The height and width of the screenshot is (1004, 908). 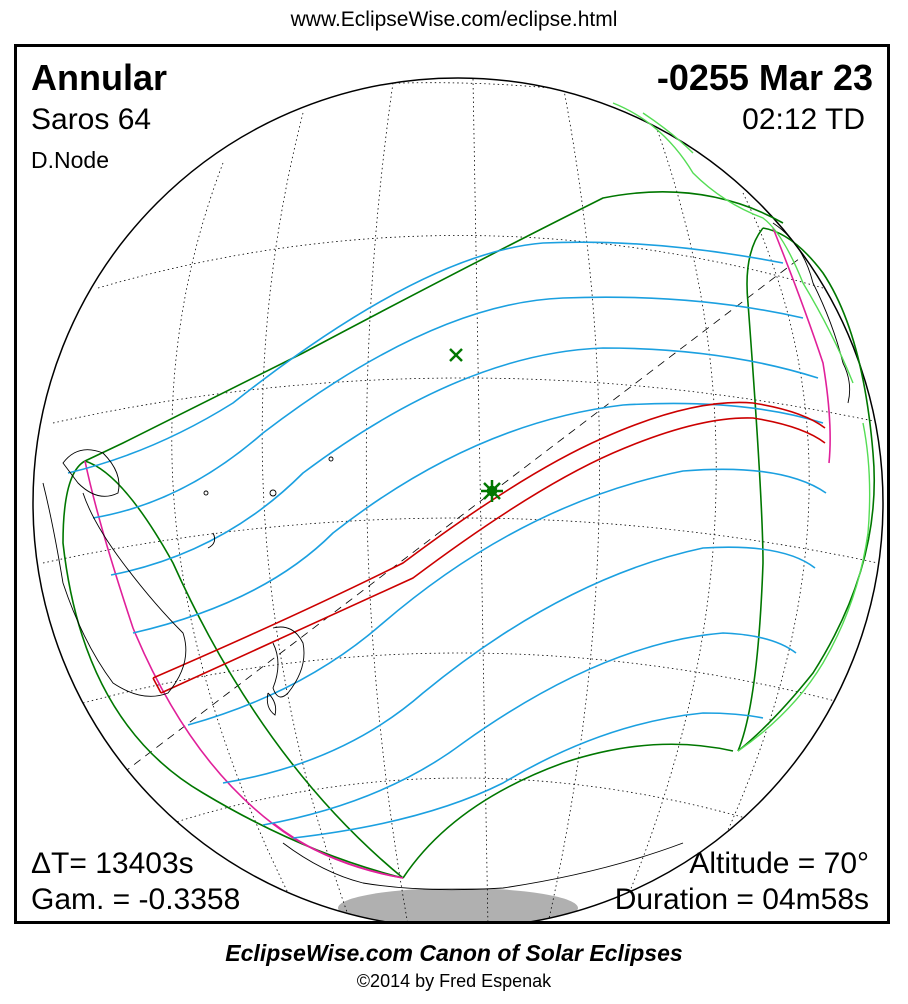 I want to click on sub-solar-point-marker, so click(x=456, y=355).